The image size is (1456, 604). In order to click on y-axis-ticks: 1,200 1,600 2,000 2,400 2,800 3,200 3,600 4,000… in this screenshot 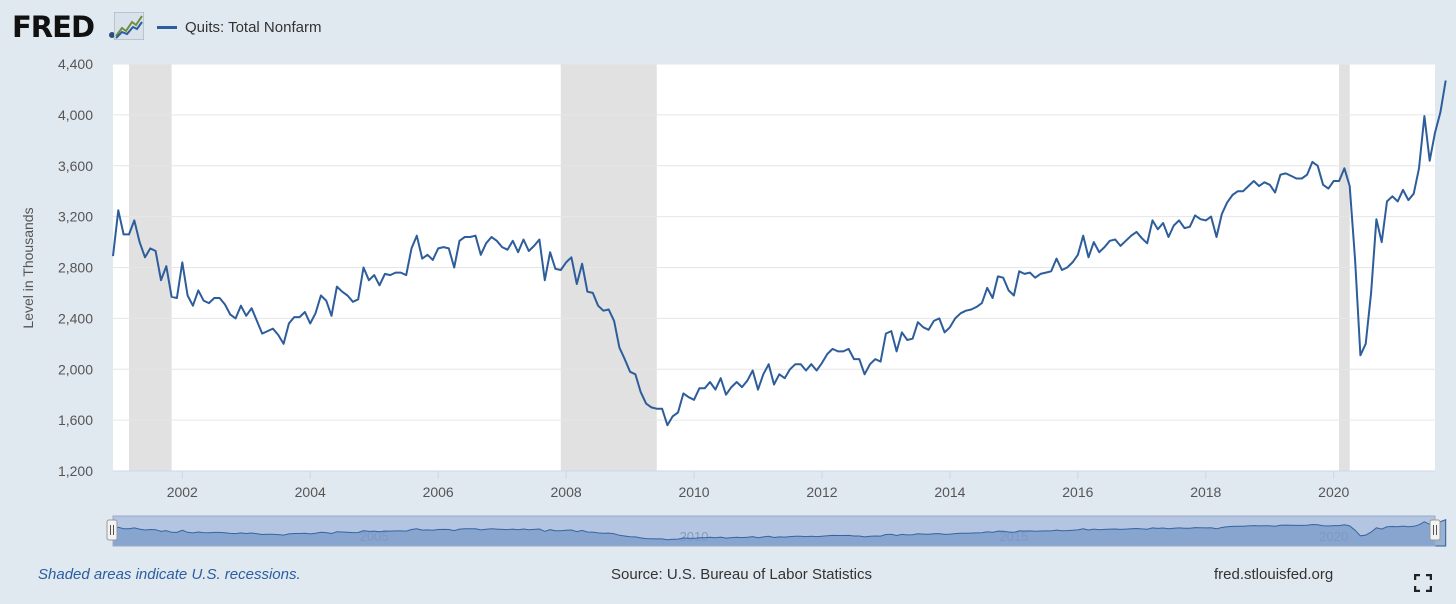, I will do `click(75, 267)`.